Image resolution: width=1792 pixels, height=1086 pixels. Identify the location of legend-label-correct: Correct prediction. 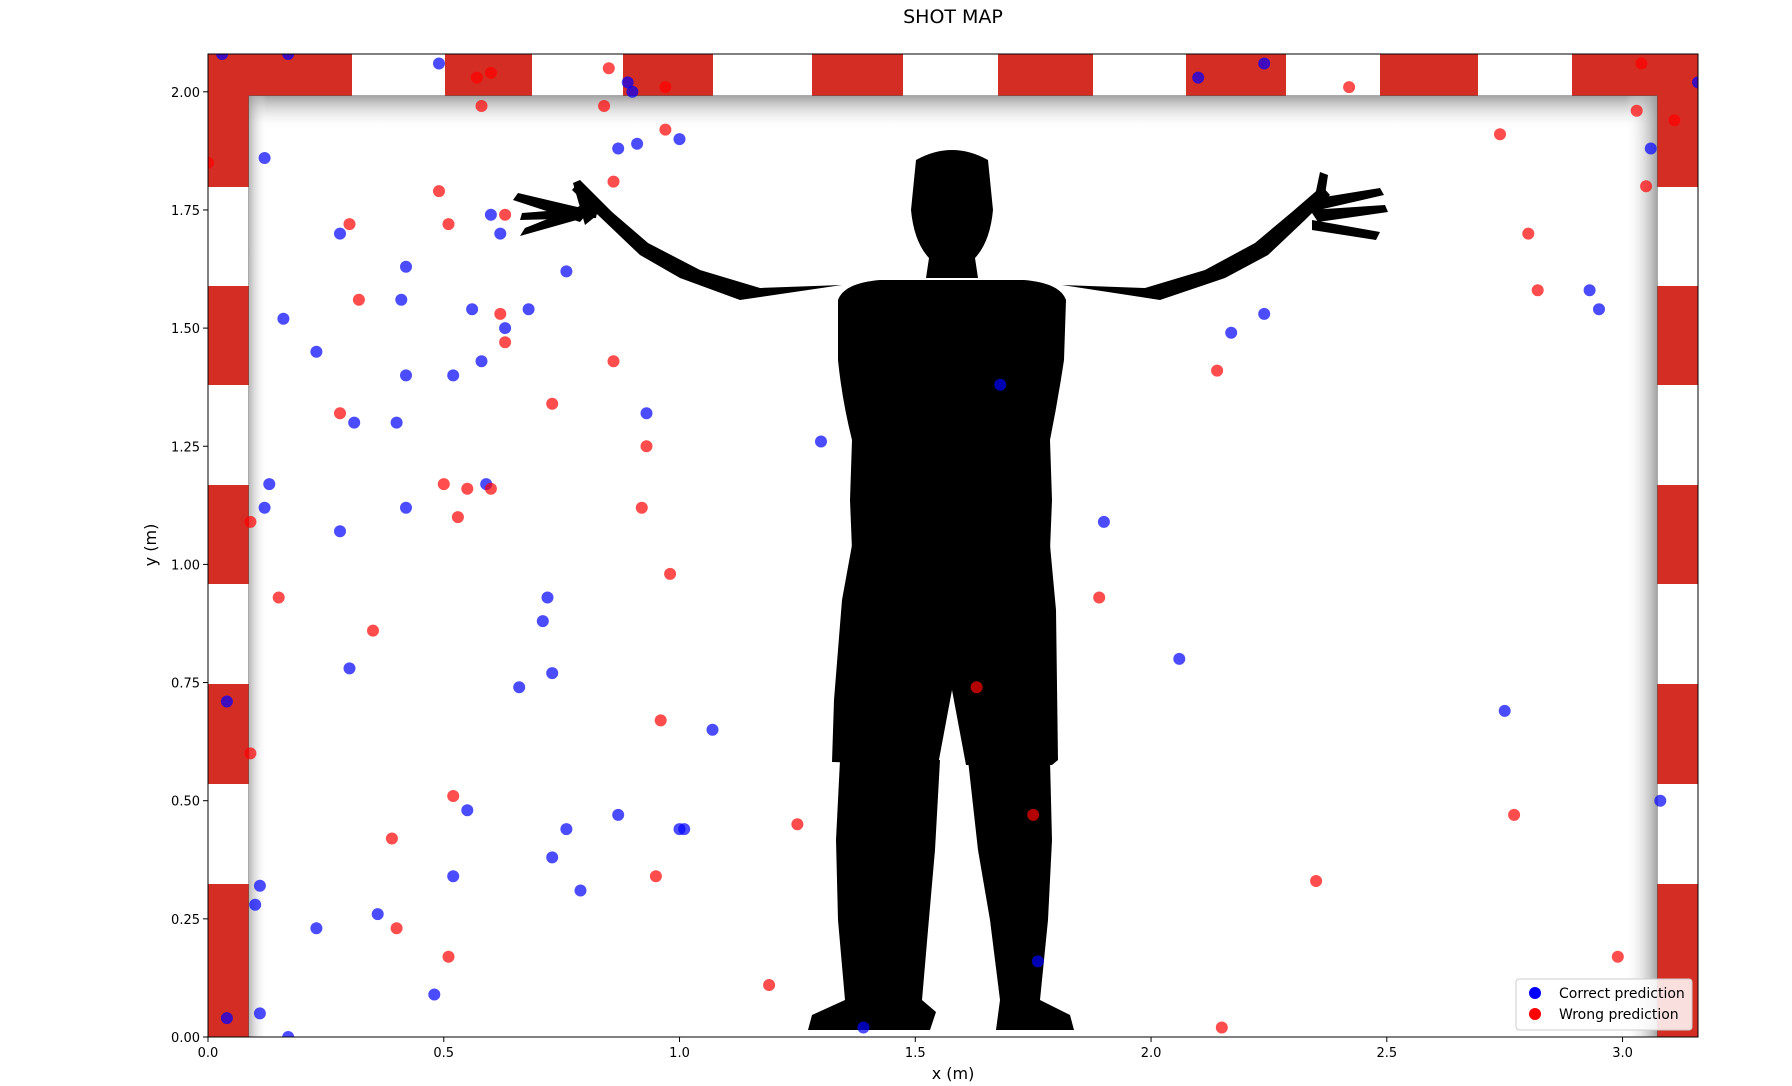
(1622, 994).